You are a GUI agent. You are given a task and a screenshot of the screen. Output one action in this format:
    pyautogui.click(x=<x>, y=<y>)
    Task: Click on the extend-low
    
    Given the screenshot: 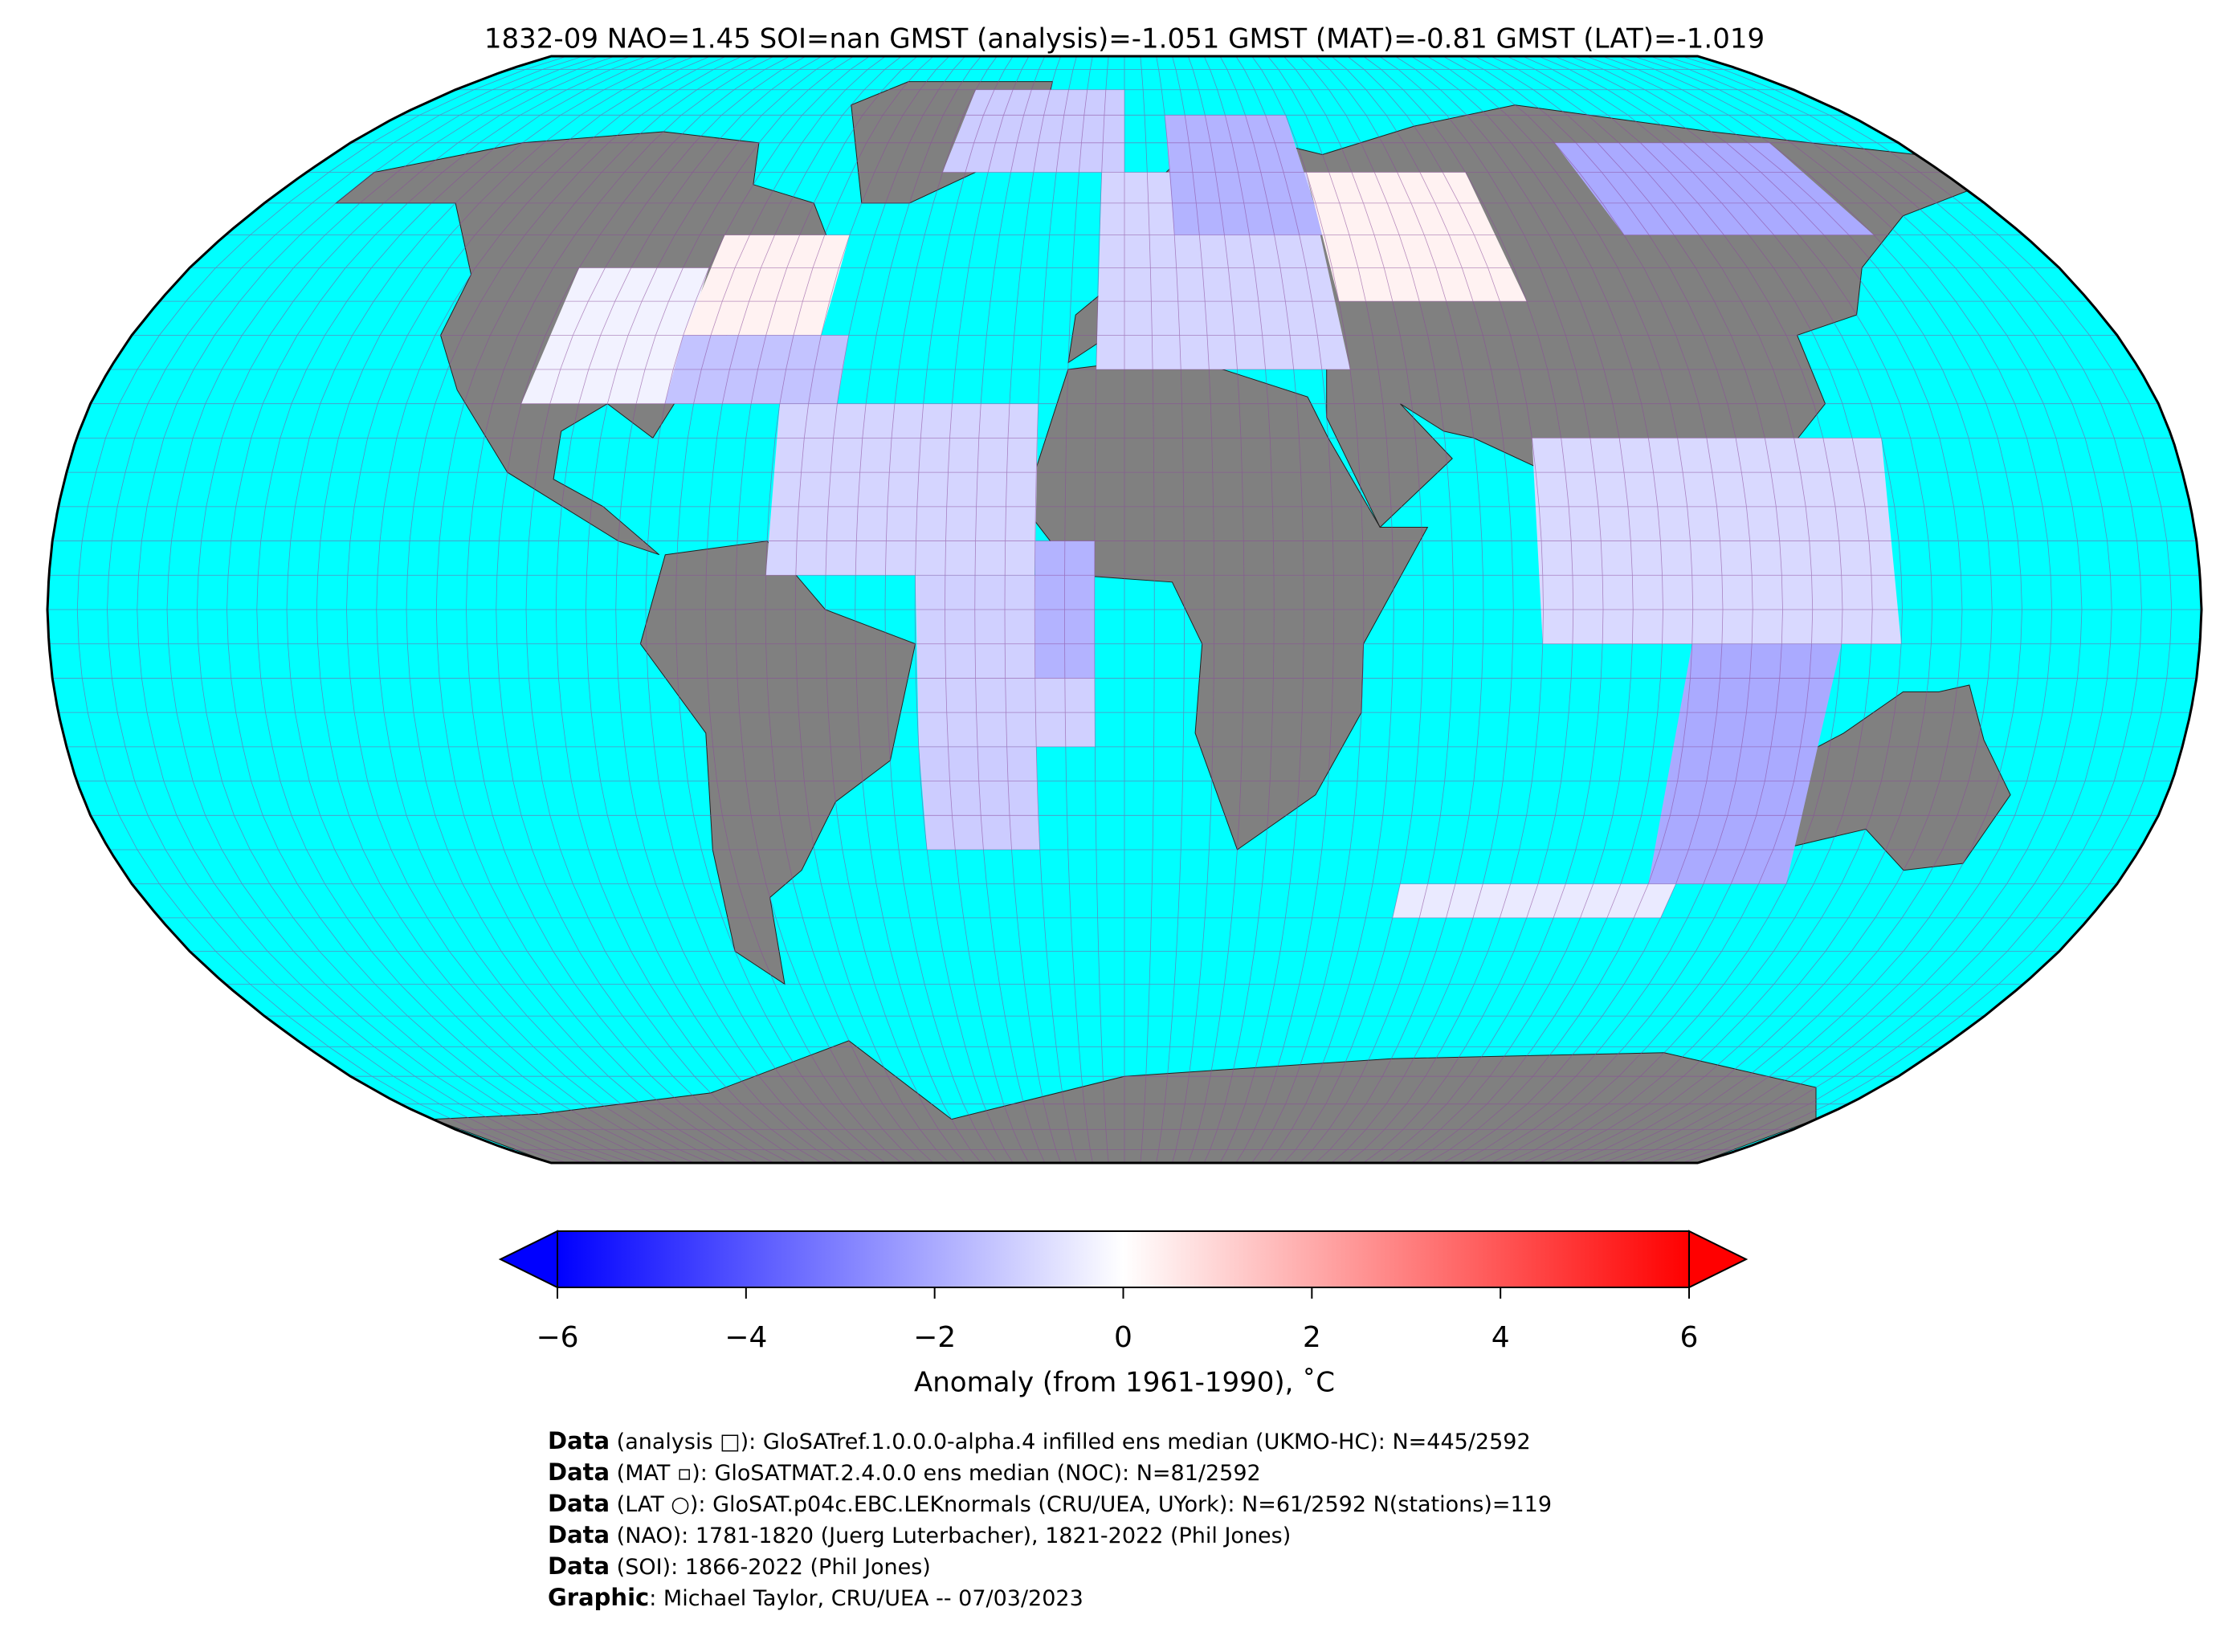 What is the action you would take?
    pyautogui.click(x=528, y=1259)
    